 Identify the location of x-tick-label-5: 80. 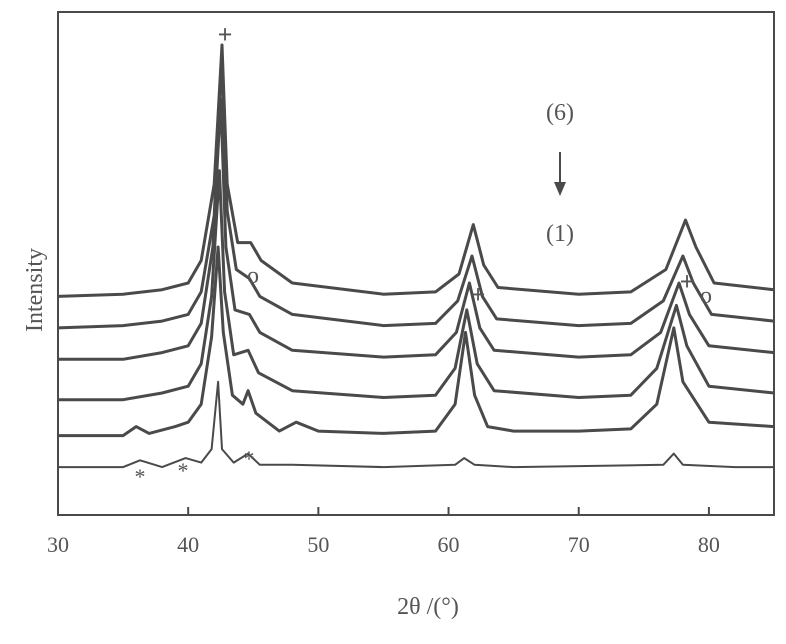
(709, 544).